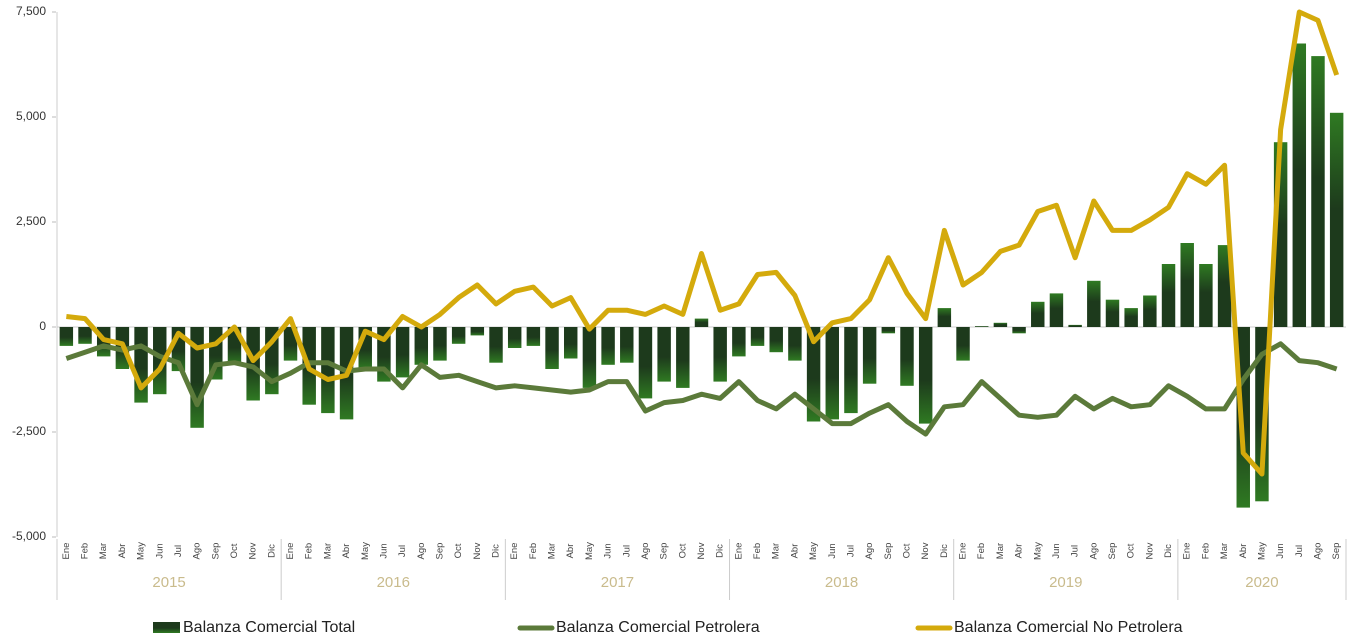 The width and height of the screenshot is (1353, 640). I want to click on y-tick-label: -2,500, so click(29, 431).